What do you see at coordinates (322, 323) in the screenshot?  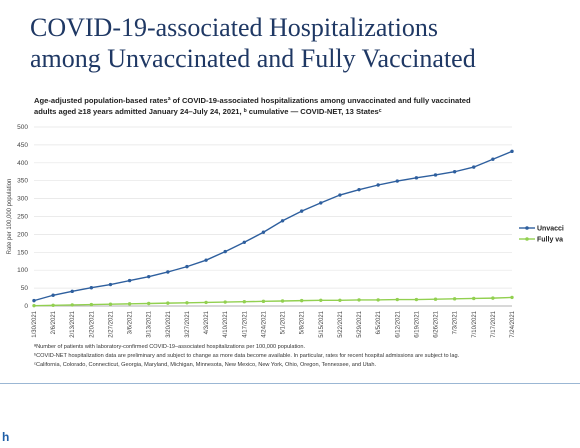 I see `x-tick-label: 5/15/2021` at bounding box center [322, 323].